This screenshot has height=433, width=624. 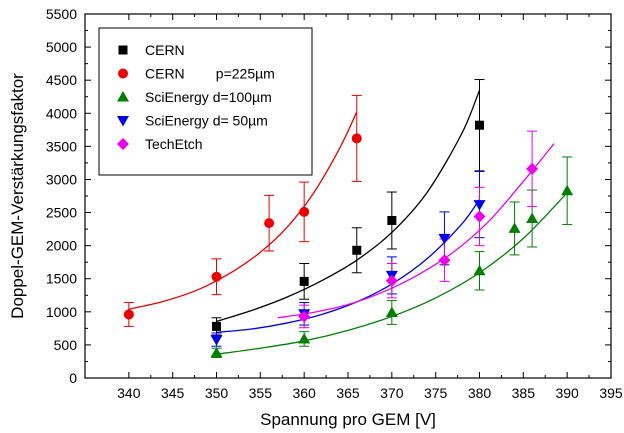 What do you see at coordinates (61, 179) in the screenshot?
I see `y-tick-label: 3000` at bounding box center [61, 179].